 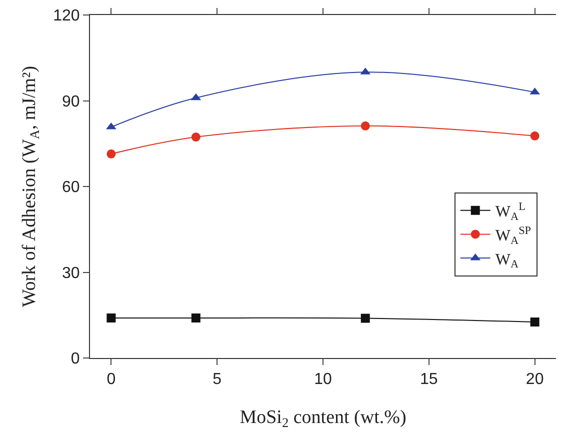 What do you see at coordinates (71, 187) in the screenshot?
I see `y-tick-label: 60` at bounding box center [71, 187].